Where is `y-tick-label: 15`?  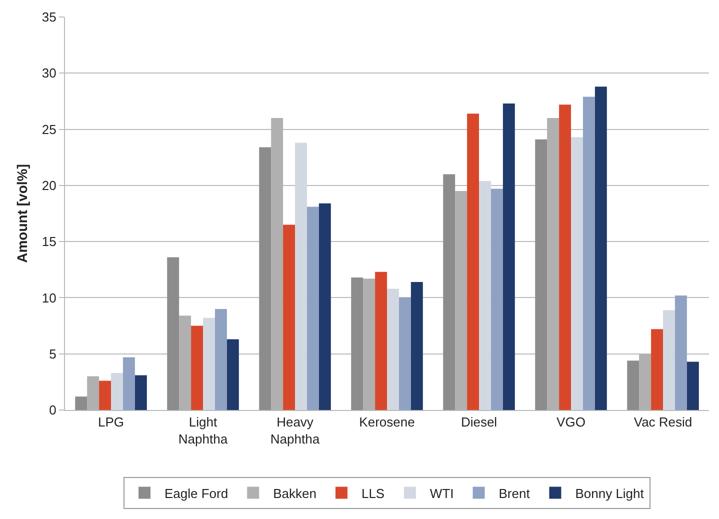 y-tick-label: 15 is located at coordinates (49, 242).